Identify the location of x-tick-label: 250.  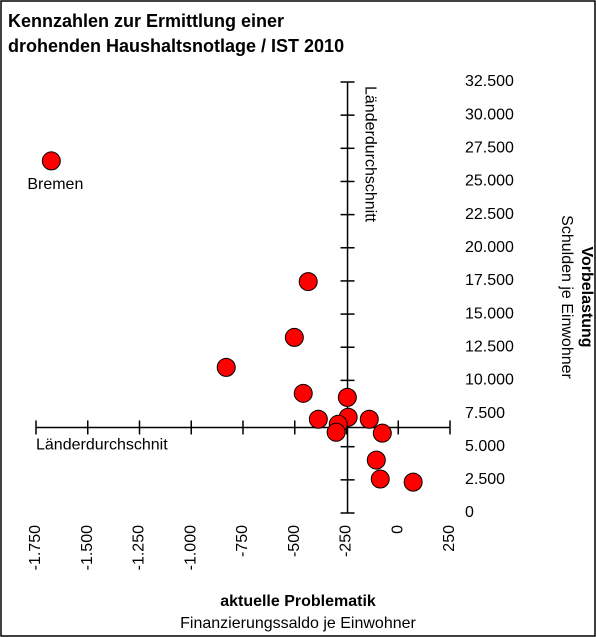
(449, 538).